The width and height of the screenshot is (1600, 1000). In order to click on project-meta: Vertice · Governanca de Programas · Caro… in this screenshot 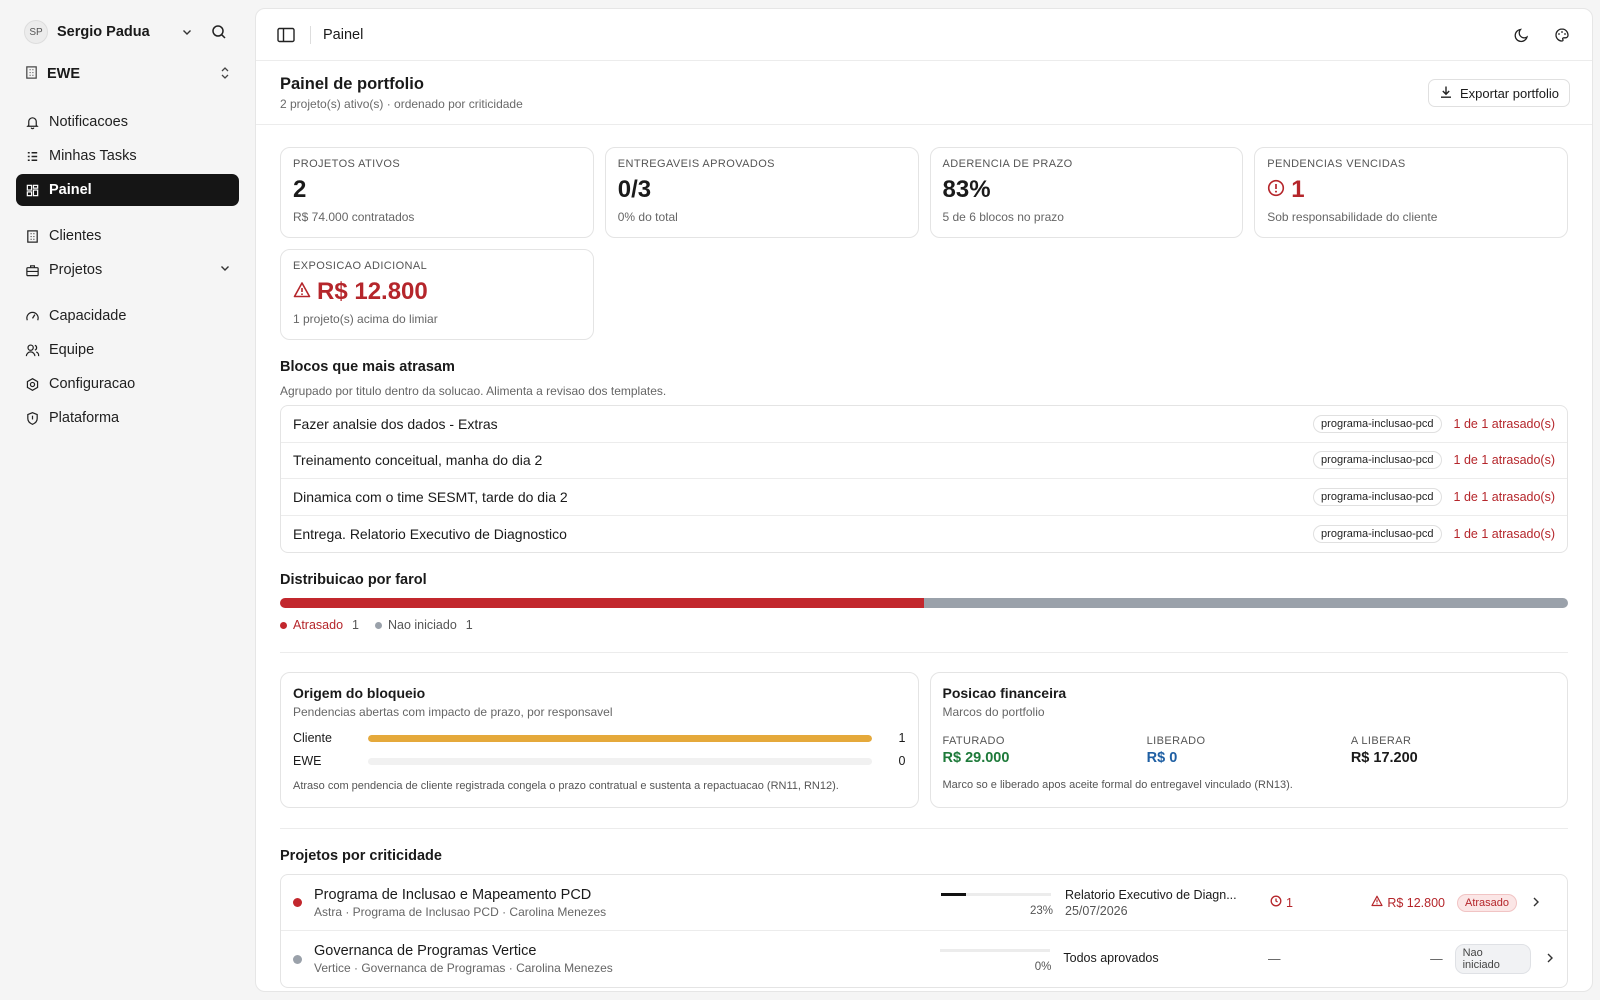, I will do `click(463, 968)`.